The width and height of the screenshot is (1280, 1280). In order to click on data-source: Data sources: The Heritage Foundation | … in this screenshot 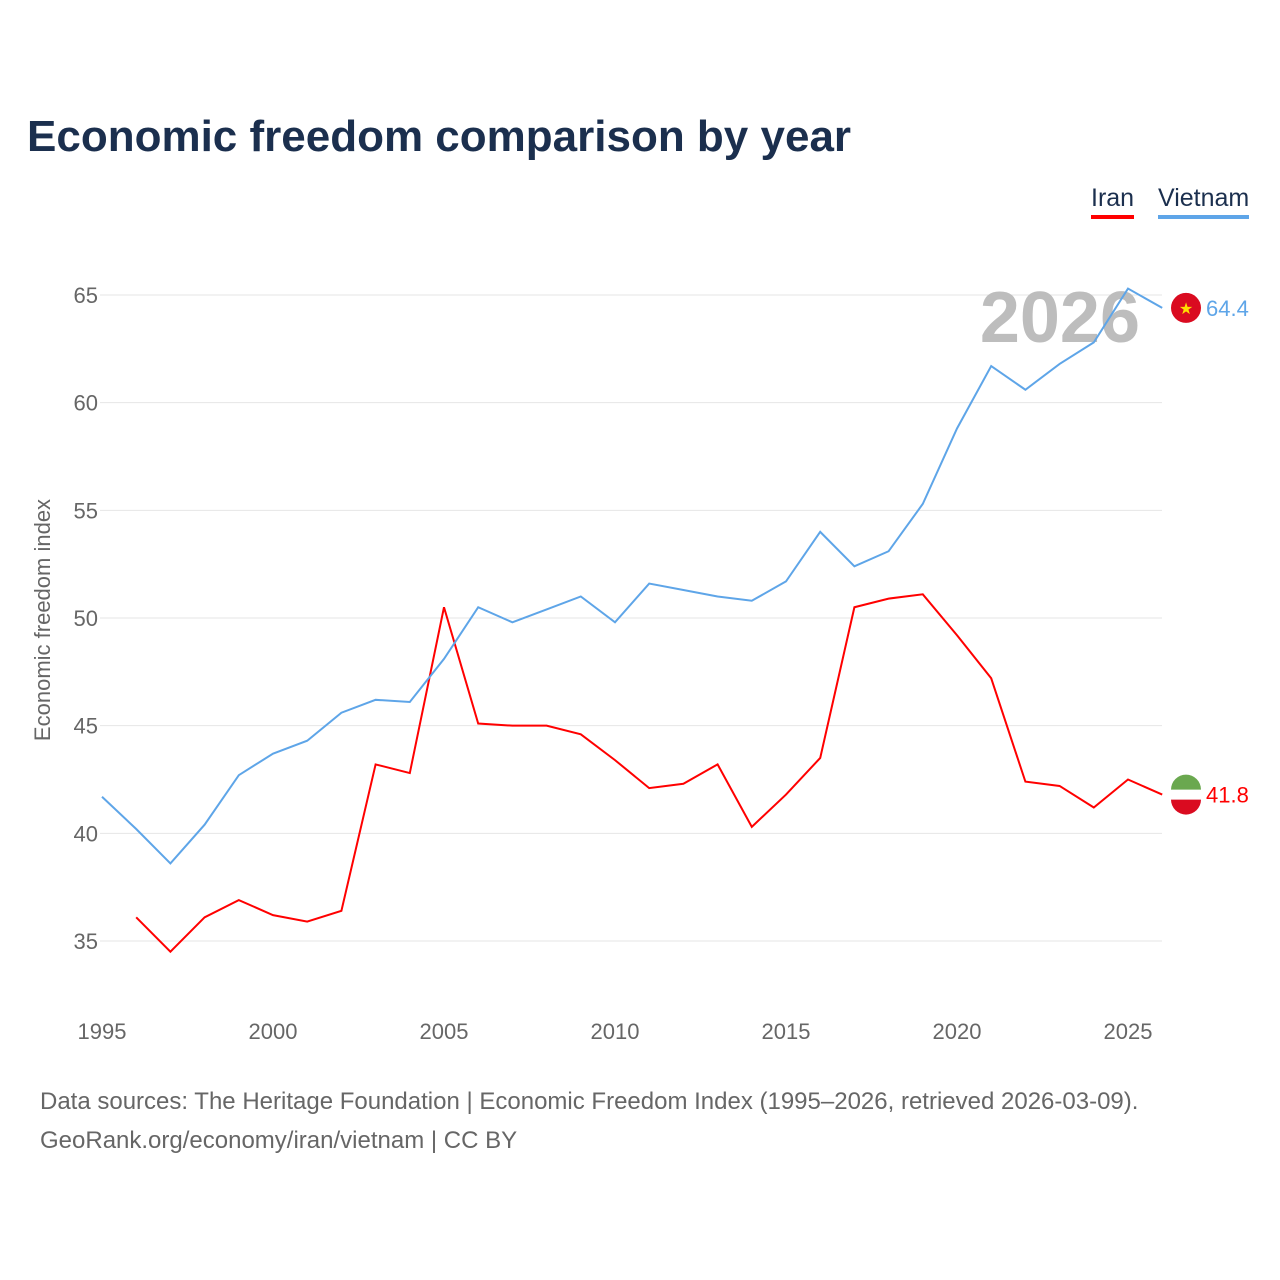, I will do `click(589, 1101)`.